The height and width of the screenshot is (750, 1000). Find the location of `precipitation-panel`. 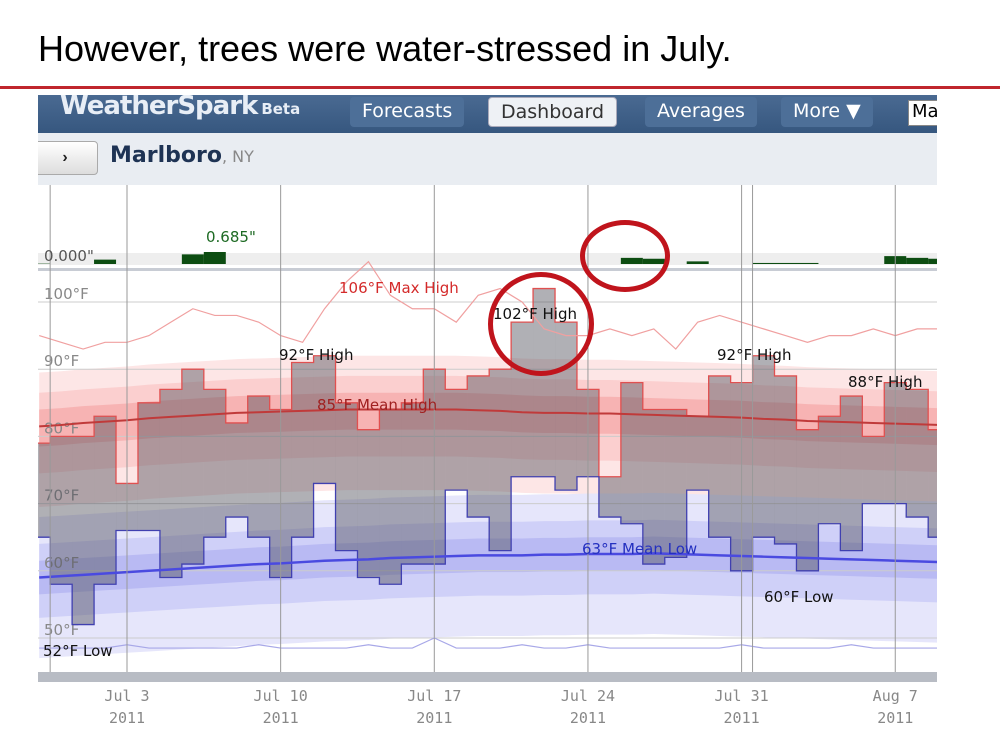

precipitation-panel is located at coordinates (487, 226).